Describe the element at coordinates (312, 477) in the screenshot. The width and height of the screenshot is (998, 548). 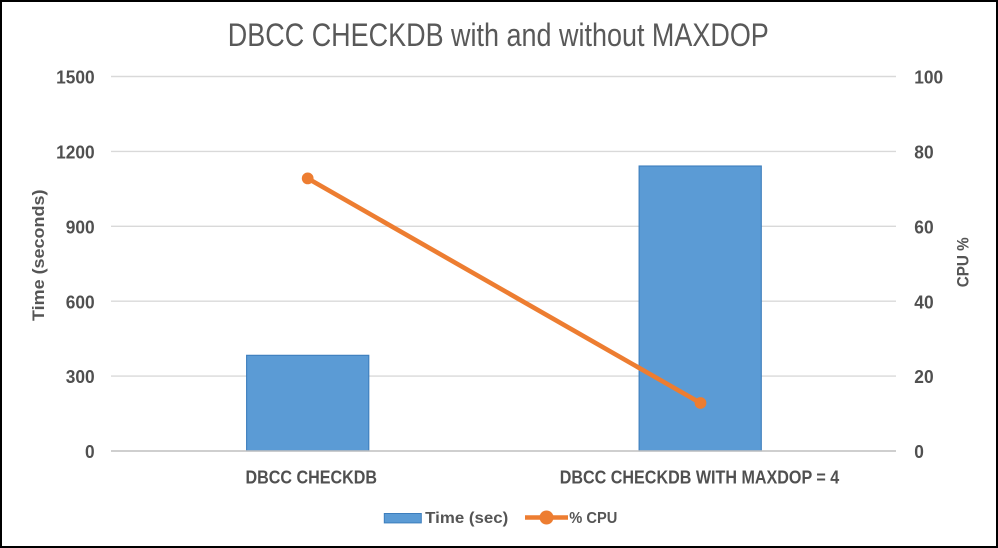
I see `svg-text: DBCC CHECKDB` at that location.